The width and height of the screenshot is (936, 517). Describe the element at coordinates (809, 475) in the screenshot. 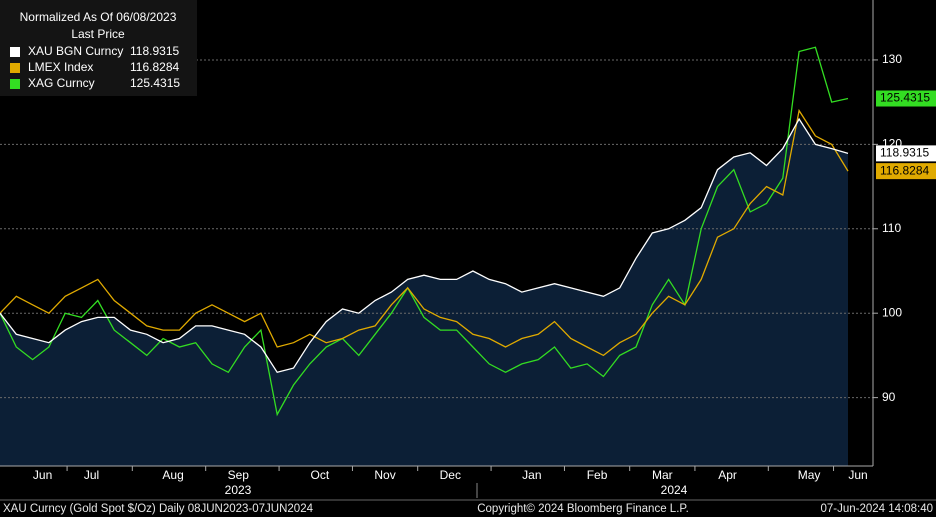

I see `x-tick-label: May` at that location.